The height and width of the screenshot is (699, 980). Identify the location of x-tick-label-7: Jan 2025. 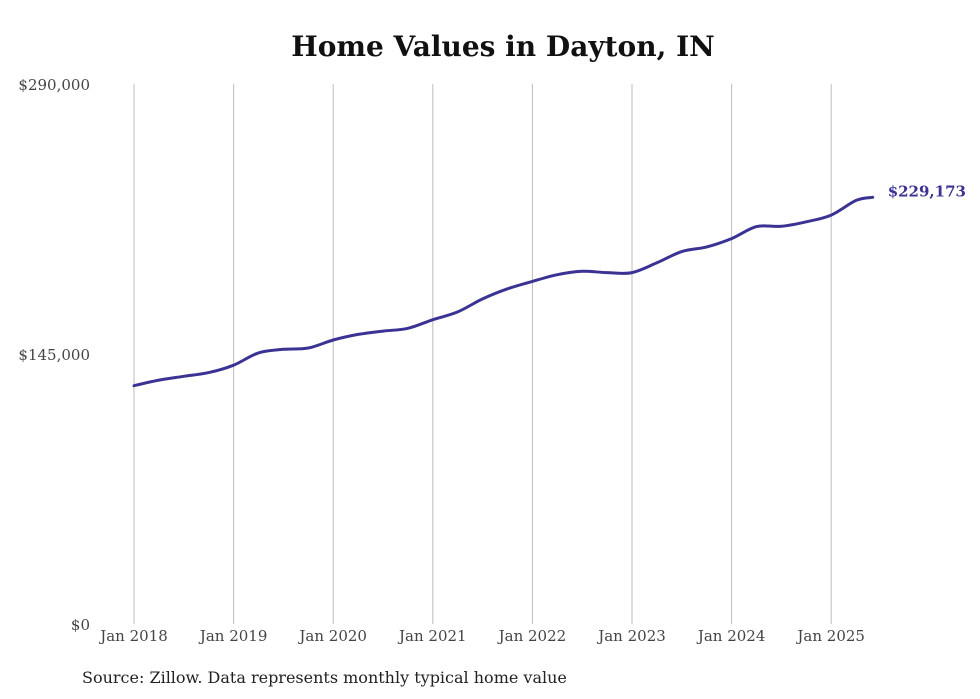
(830, 636).